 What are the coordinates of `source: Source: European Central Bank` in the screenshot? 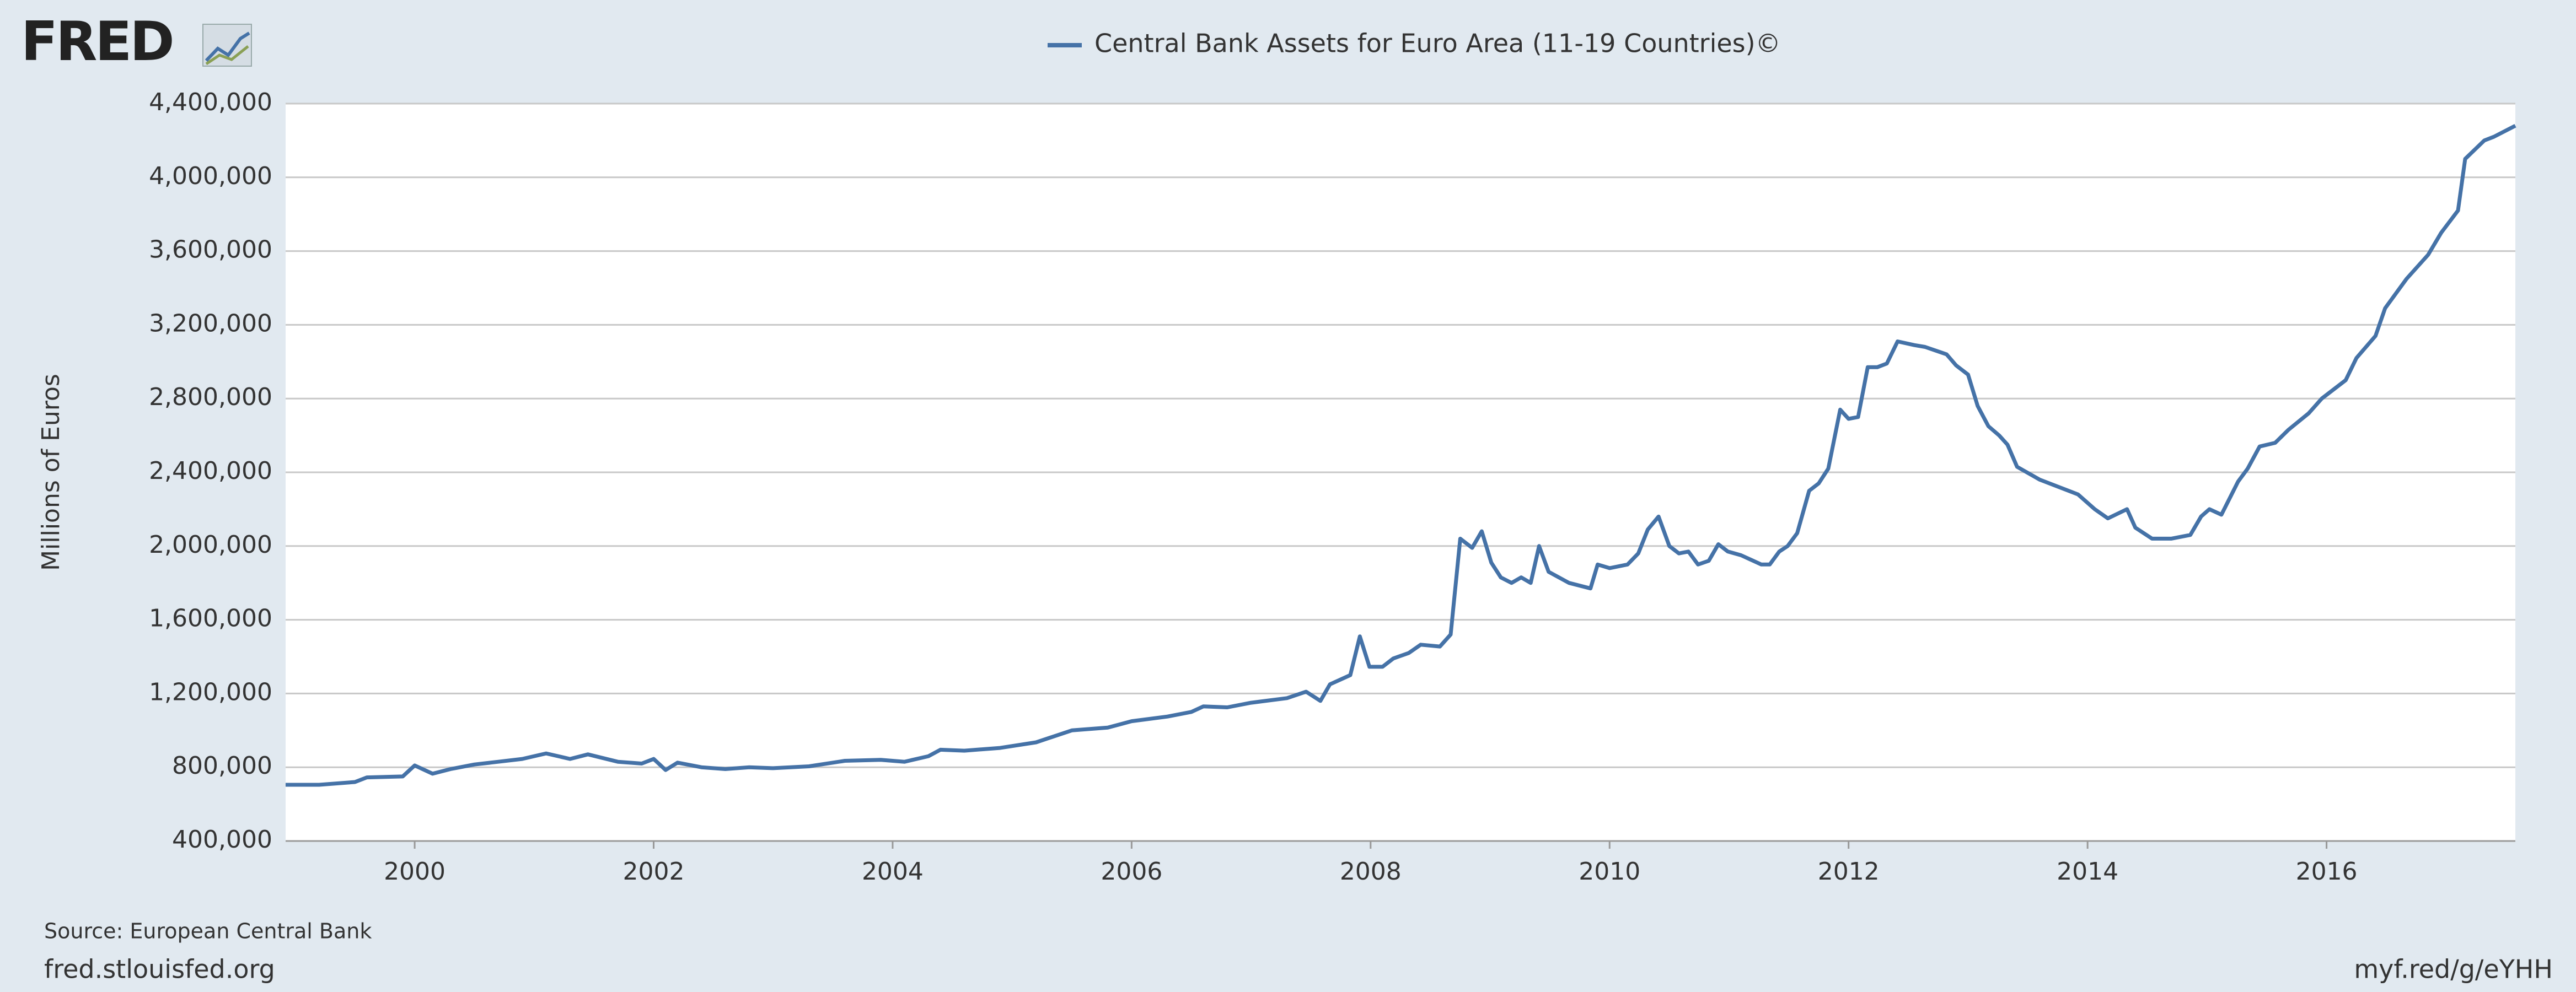 It's located at (208, 931).